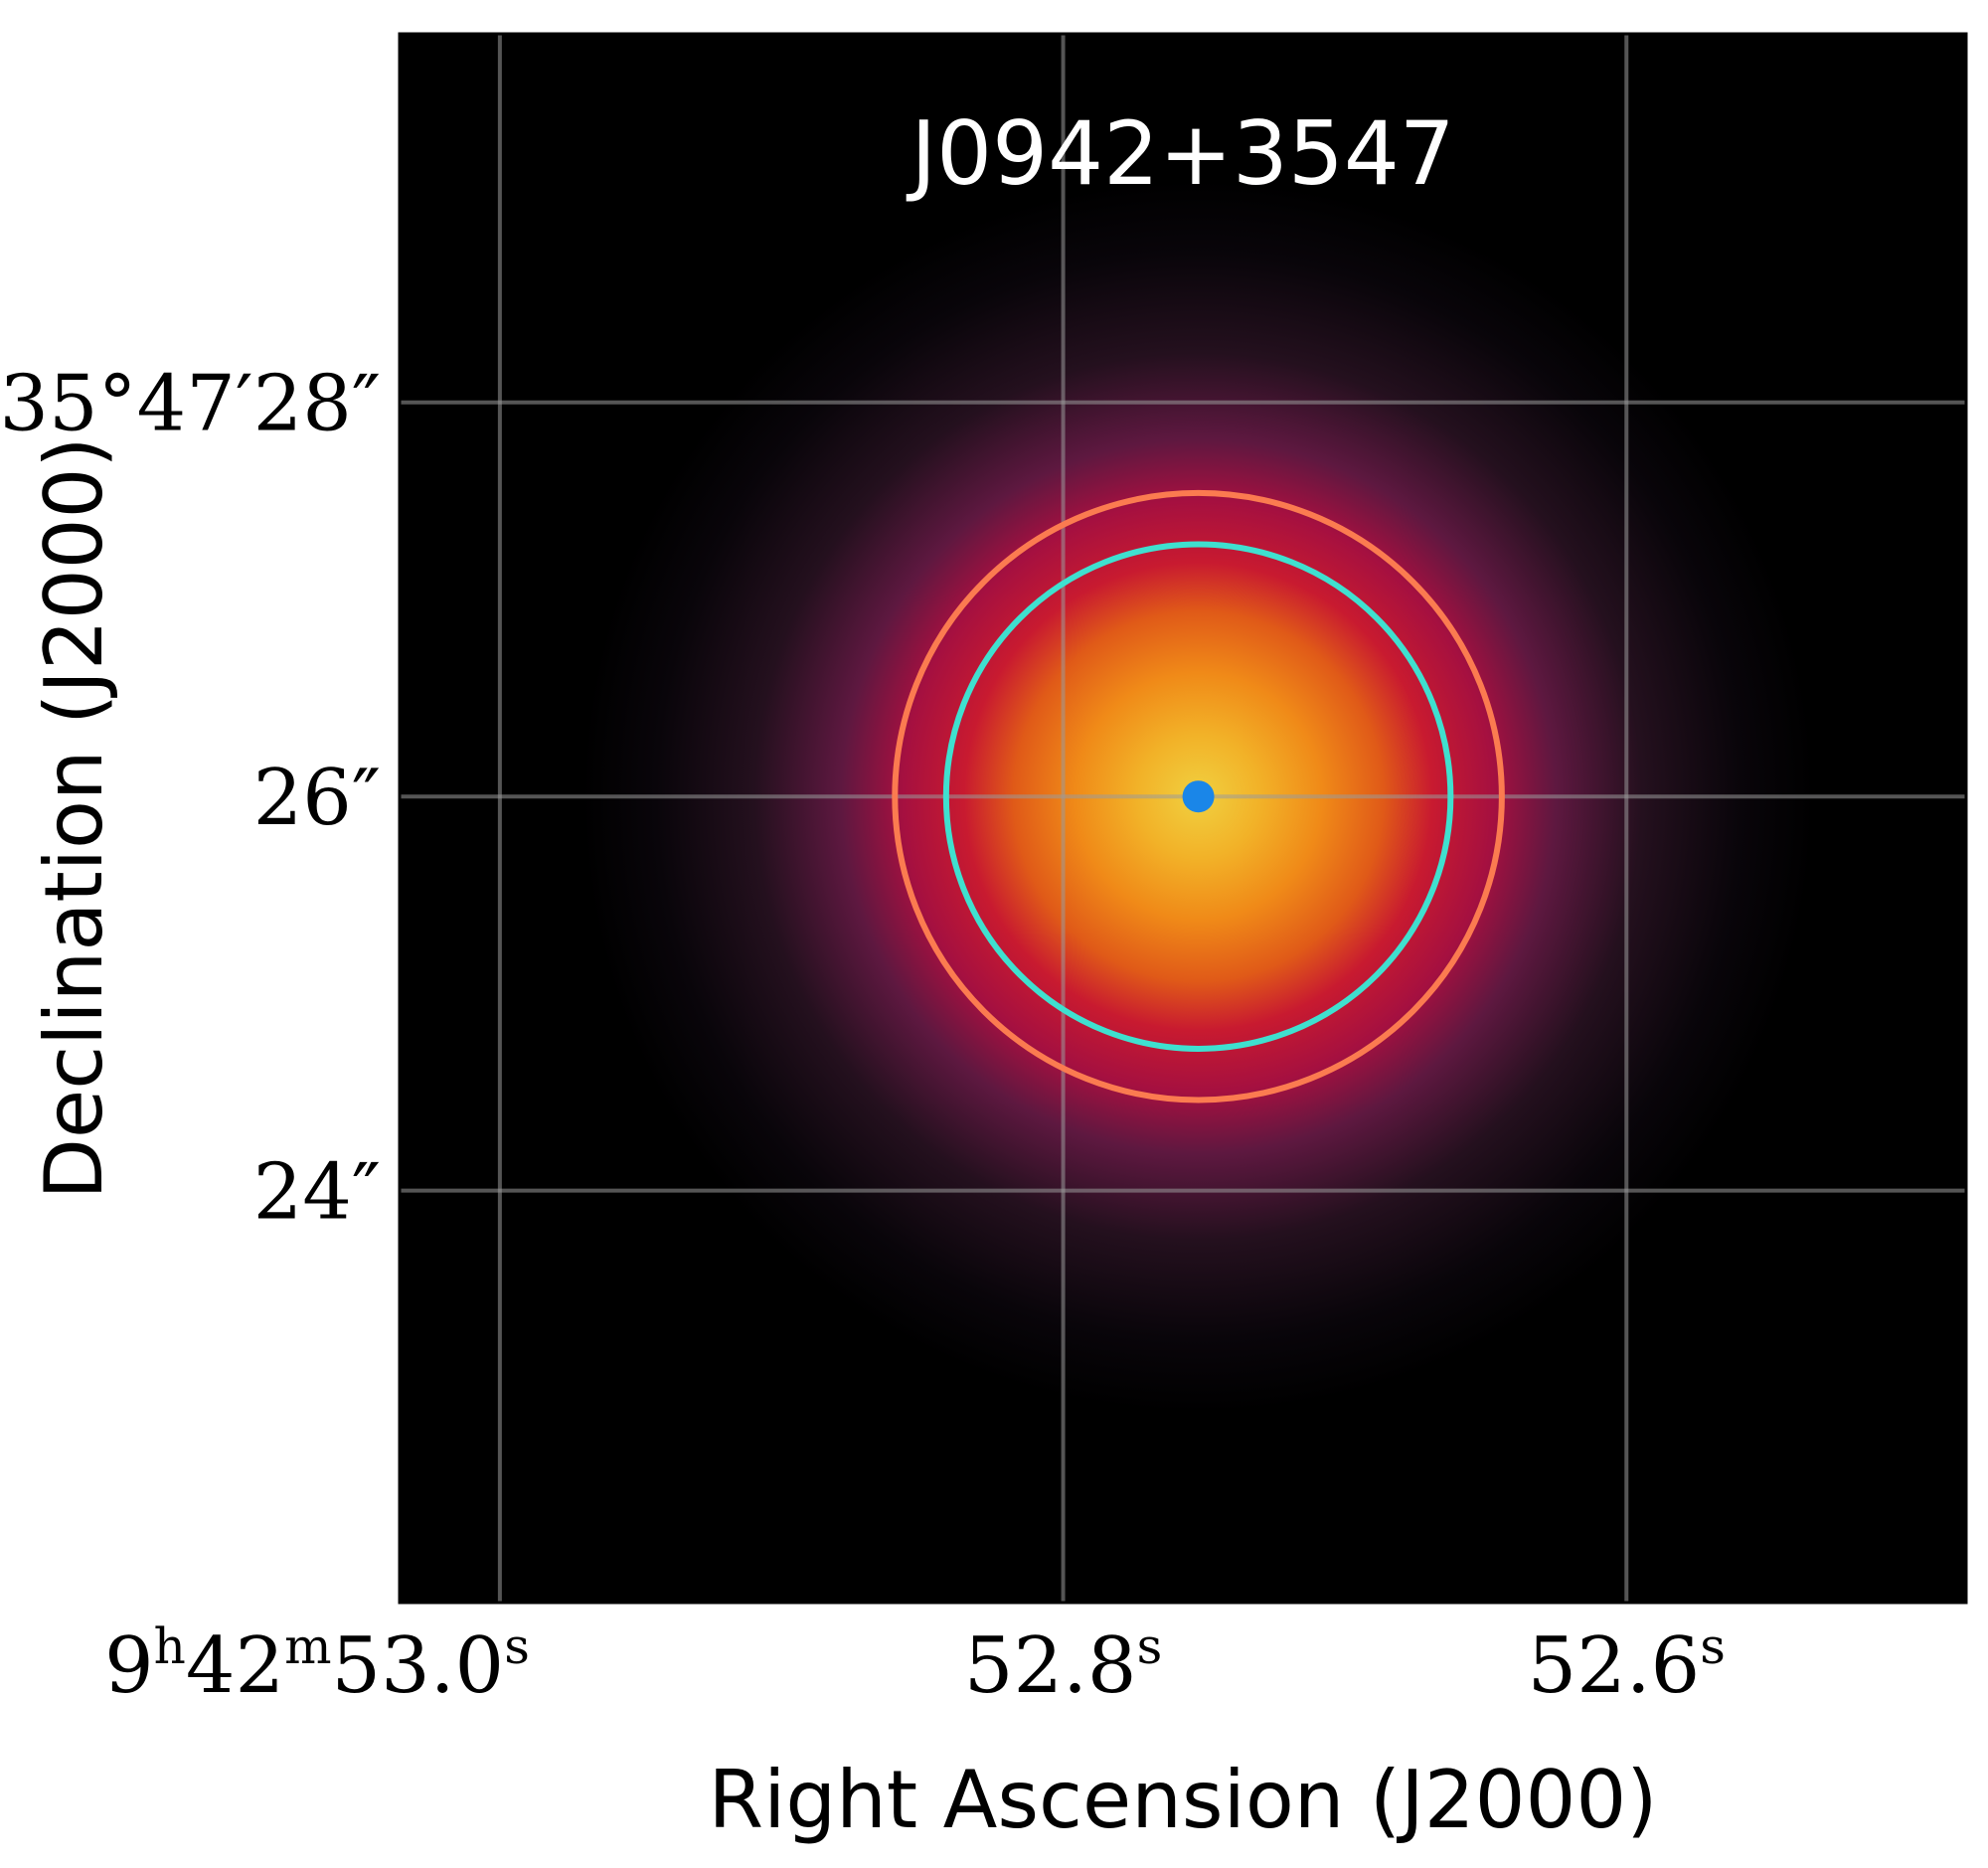  Describe the element at coordinates (317, 1664) in the screenshot. I see `ra-tick-label: 9h42m53.0s` at that location.